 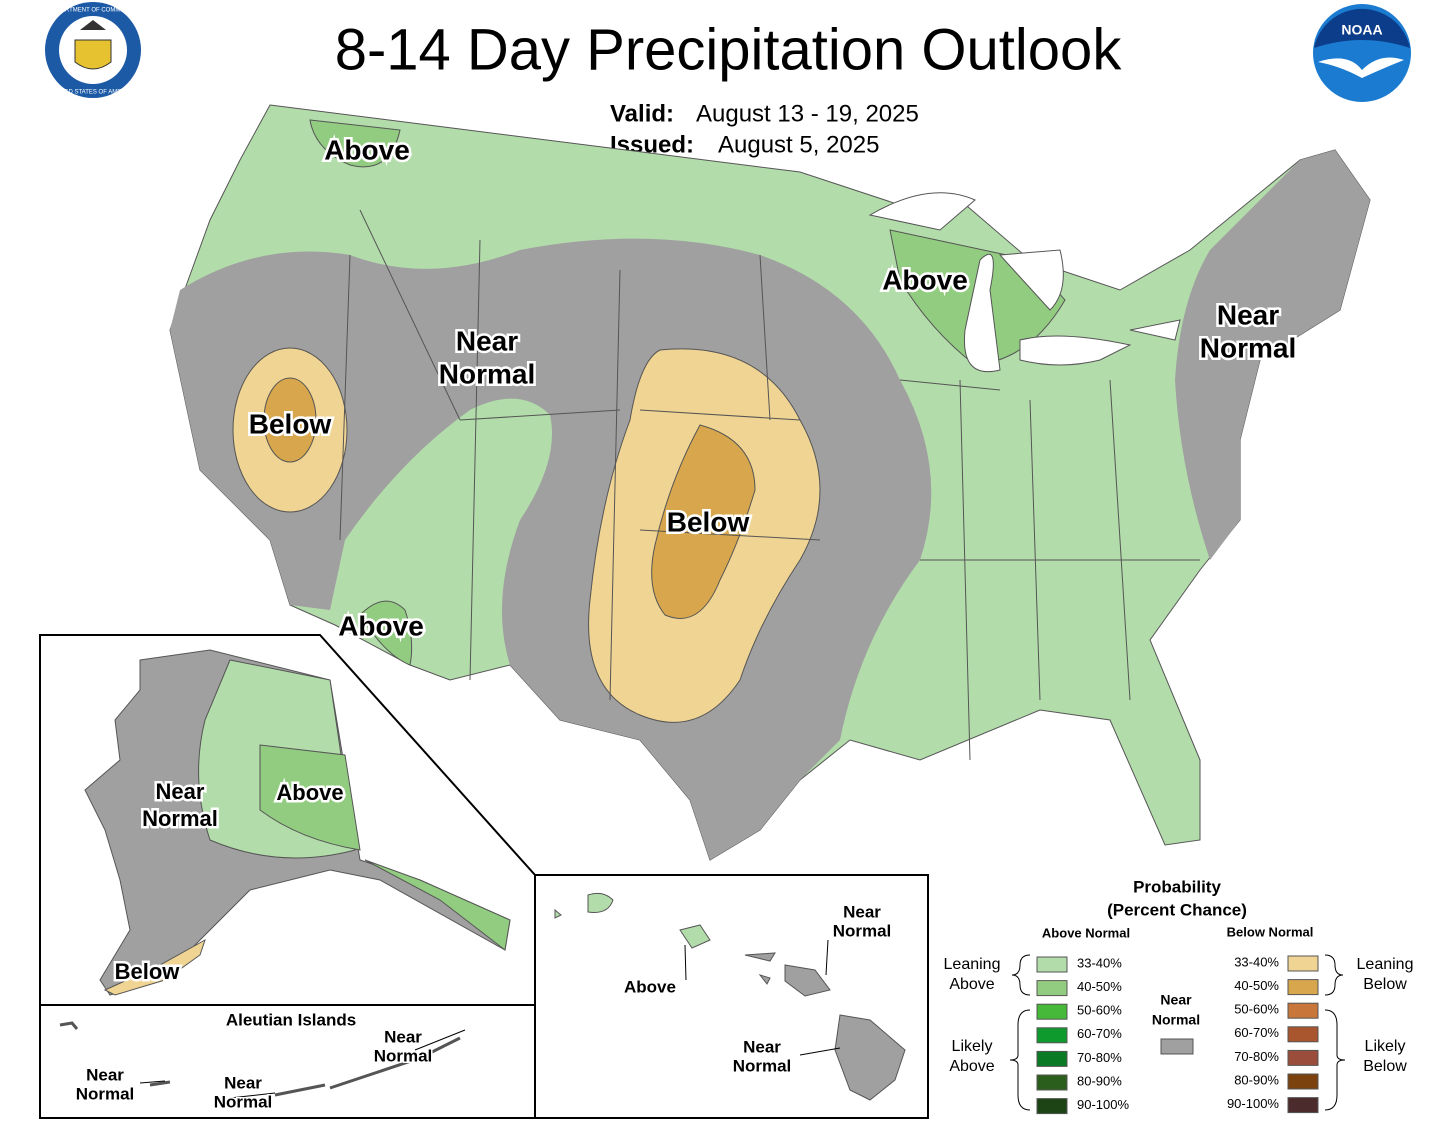 What do you see at coordinates (1177, 886) in the screenshot?
I see `legend-title: Probability` at bounding box center [1177, 886].